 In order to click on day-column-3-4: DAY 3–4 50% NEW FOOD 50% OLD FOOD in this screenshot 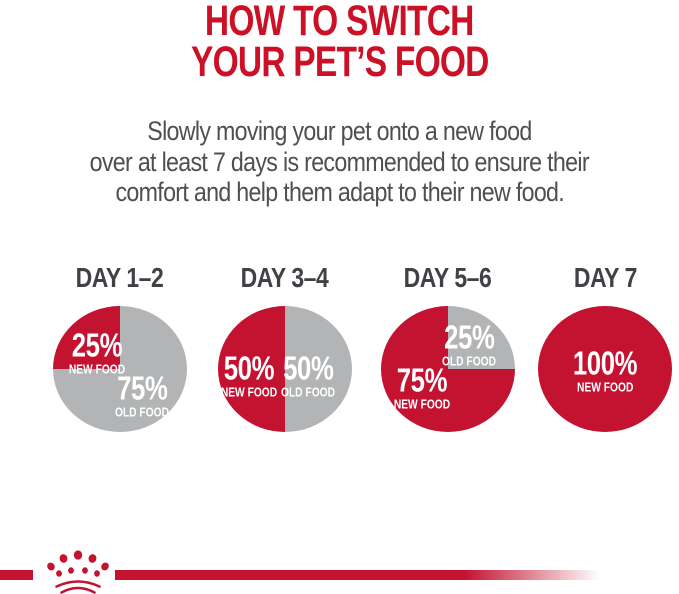, I will do `click(285, 348)`.